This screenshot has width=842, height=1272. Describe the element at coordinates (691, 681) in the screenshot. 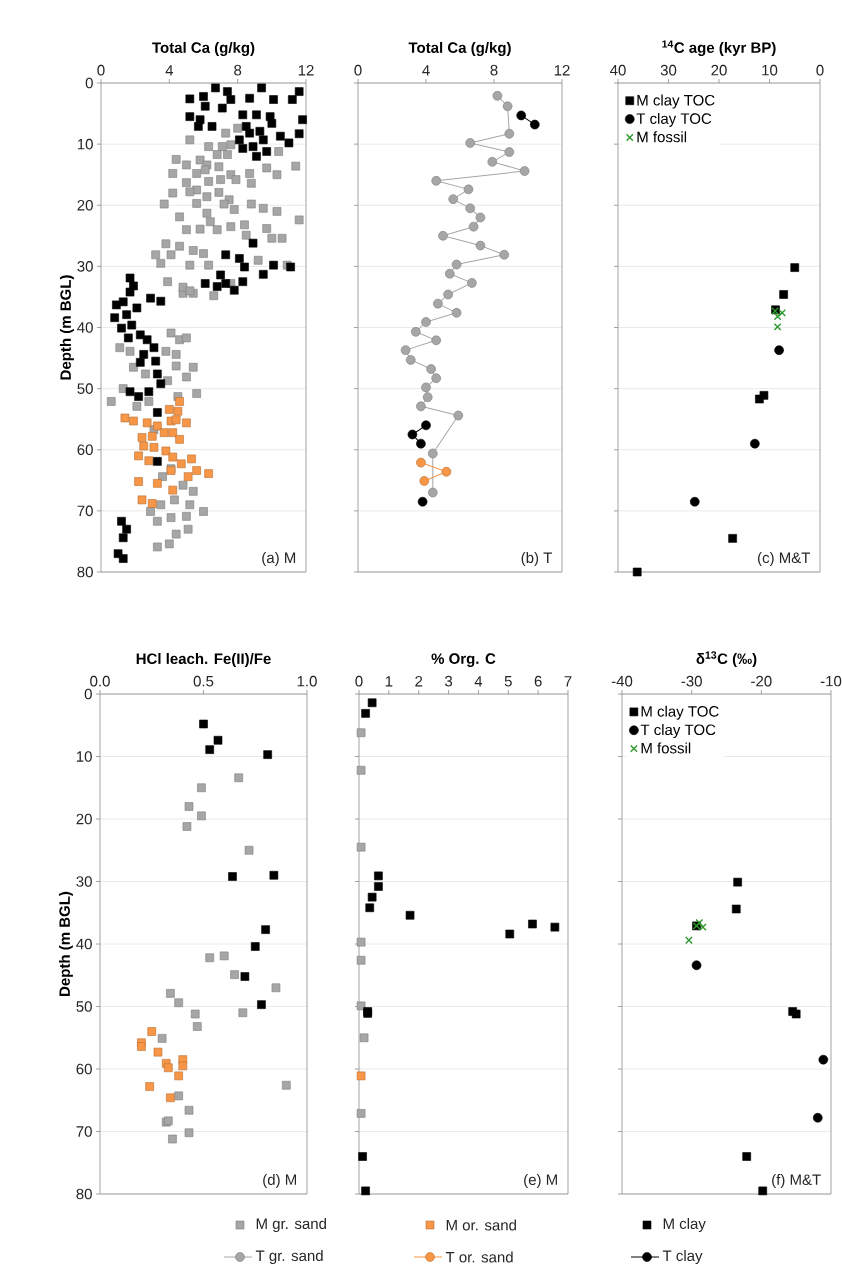

I see `x-tick-label: -30` at that location.